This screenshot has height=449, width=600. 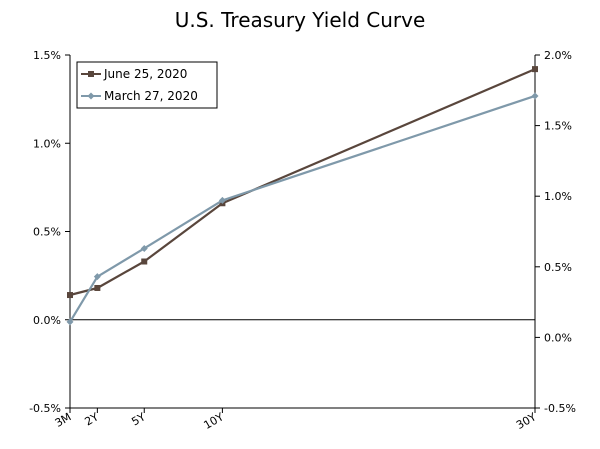 I want to click on left-y-axis: -0.5% 0.0% 0.5% 1.0% 1.5%, so click(x=49, y=232).